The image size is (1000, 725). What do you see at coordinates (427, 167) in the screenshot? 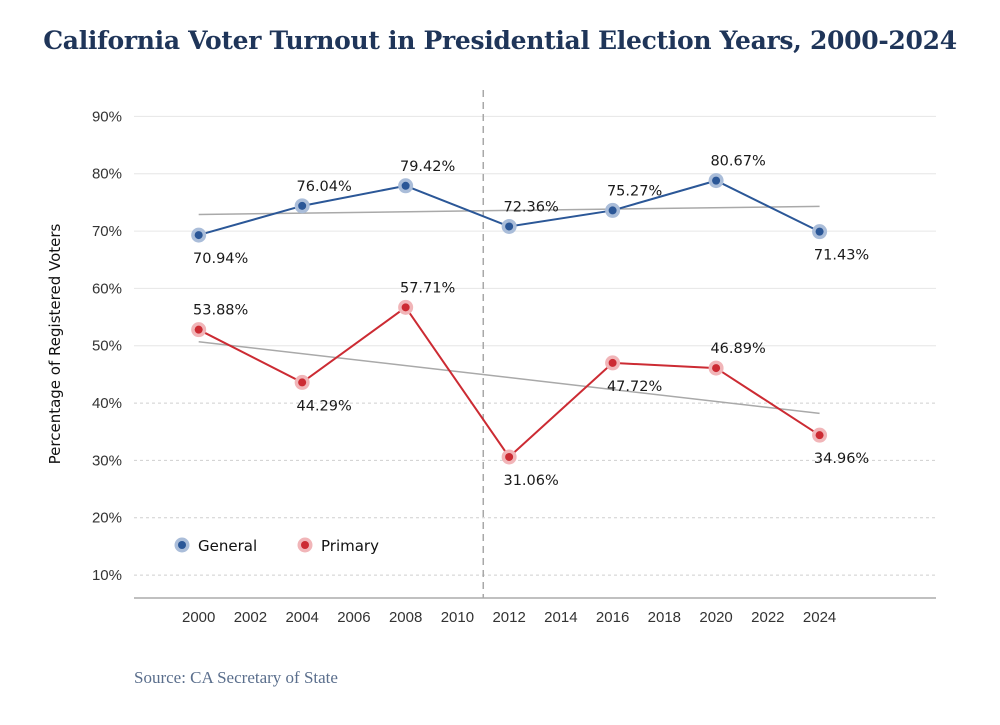
I see `data-label: 79.42%` at bounding box center [427, 167].